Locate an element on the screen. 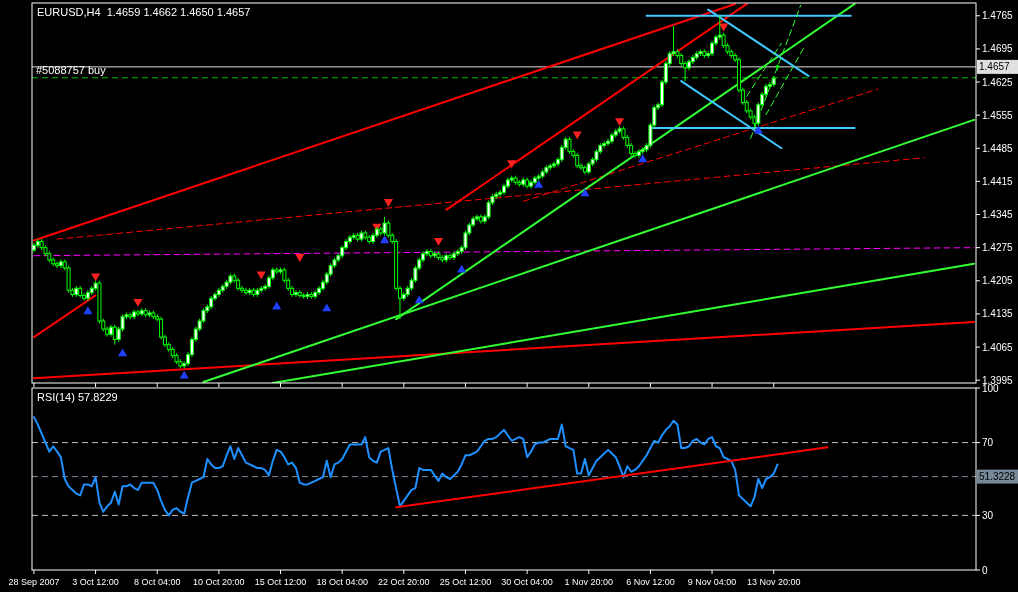 The width and height of the screenshot is (1018, 592). x-tick-label: 22 Oct 20:00 is located at coordinates (404, 582).